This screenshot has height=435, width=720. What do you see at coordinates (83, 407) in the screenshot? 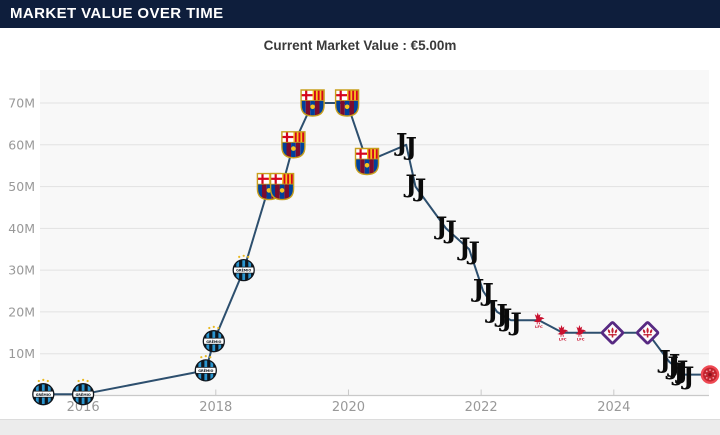
I see `x-axis-tick-label: 2016` at bounding box center [83, 407].